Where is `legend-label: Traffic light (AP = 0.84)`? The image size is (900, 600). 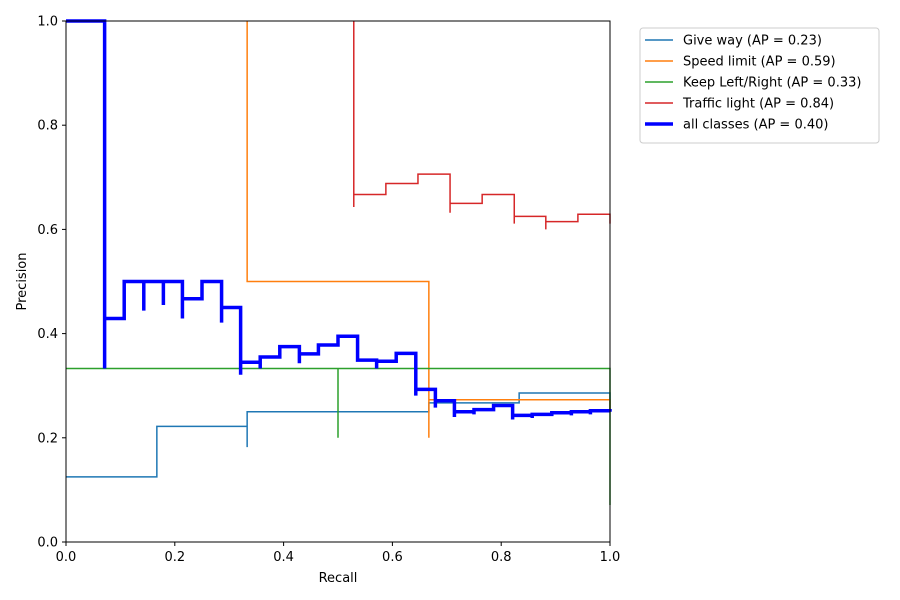
legend-label: Traffic light (AP = 0.84) is located at coordinates (758, 104).